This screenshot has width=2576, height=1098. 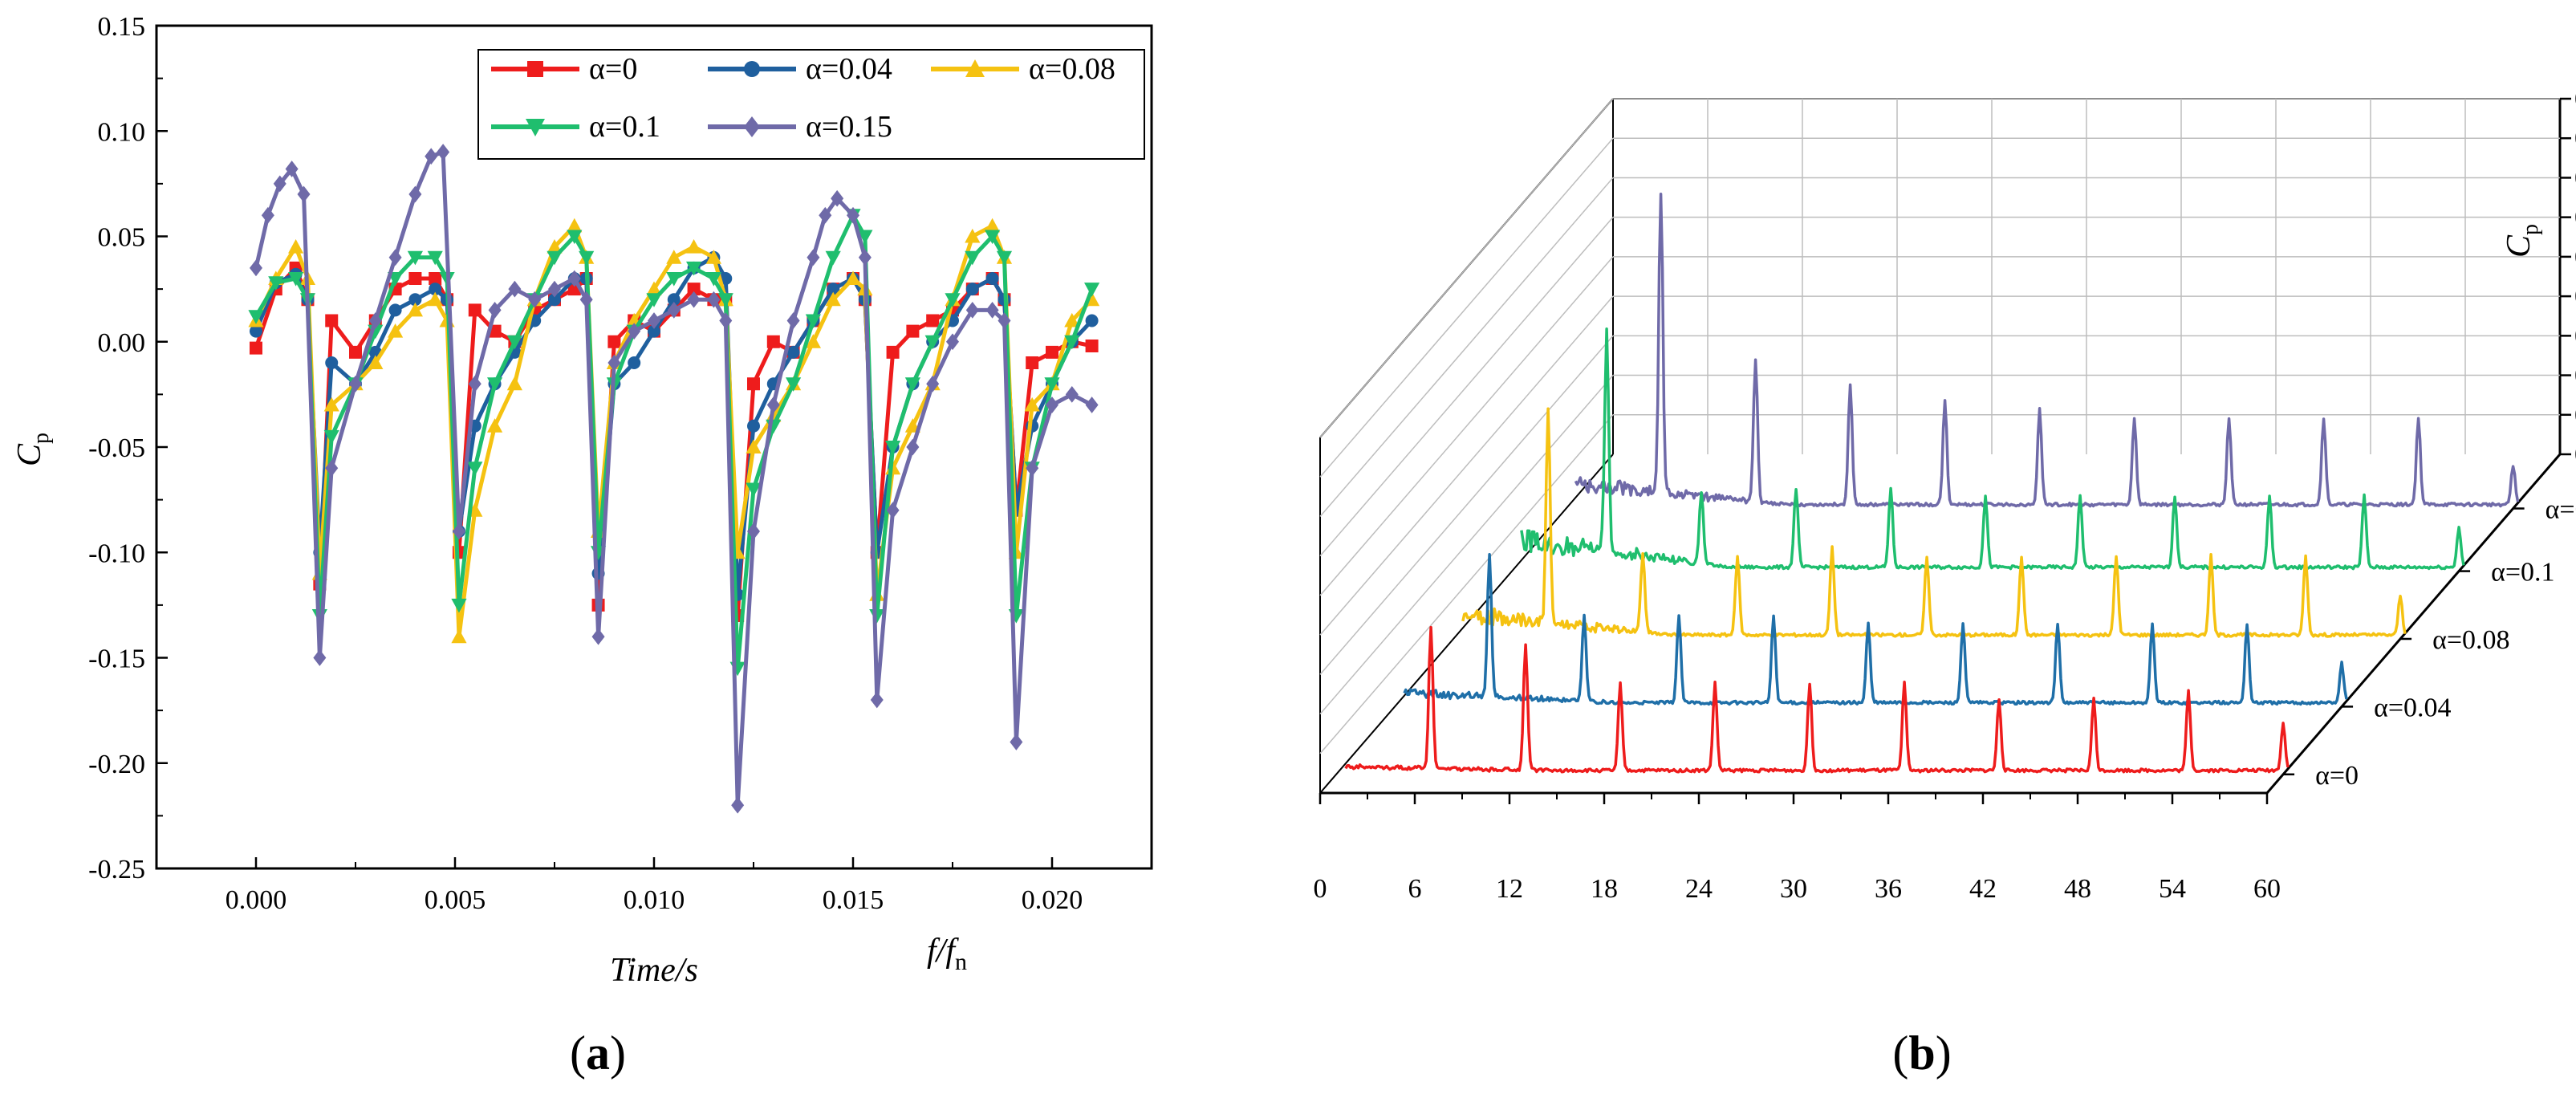 I want to click on panel-b-z-tick-label: 0.015, so click(x=2575, y=336).